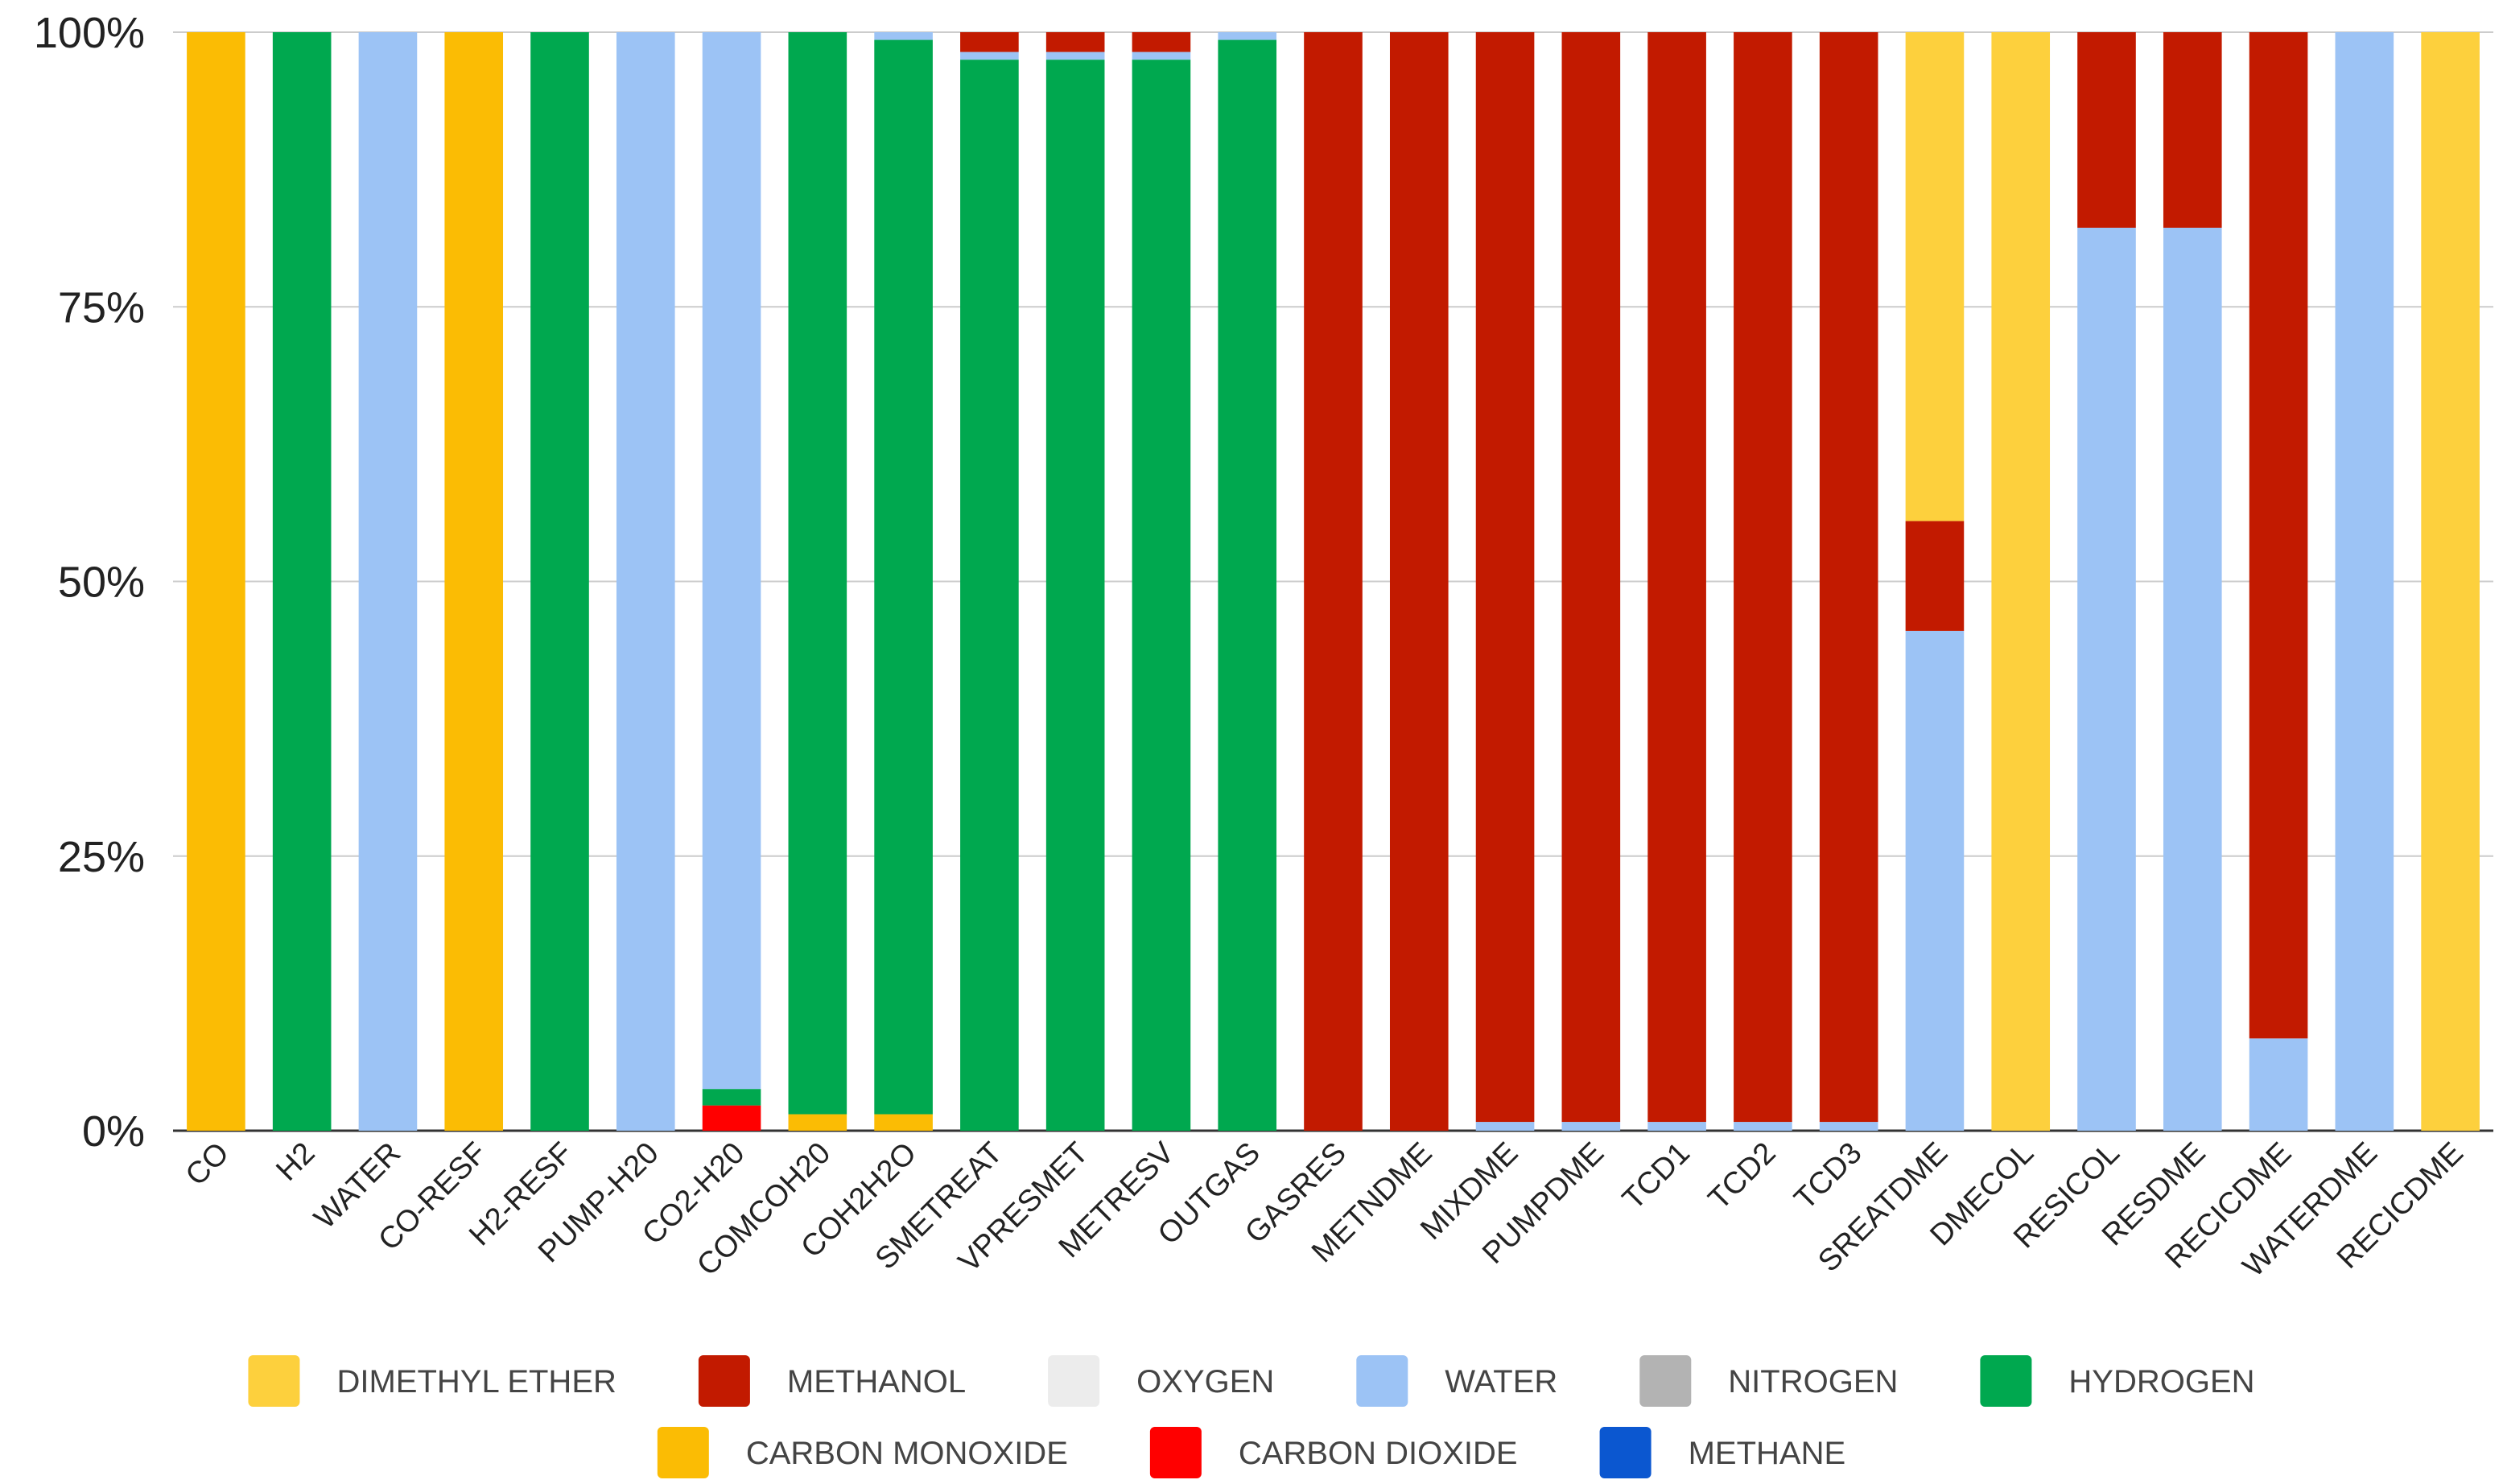 This screenshot has width=2503, height=1484. I want to click on bar-segment-resicol-methanol, so click(2106, 130).